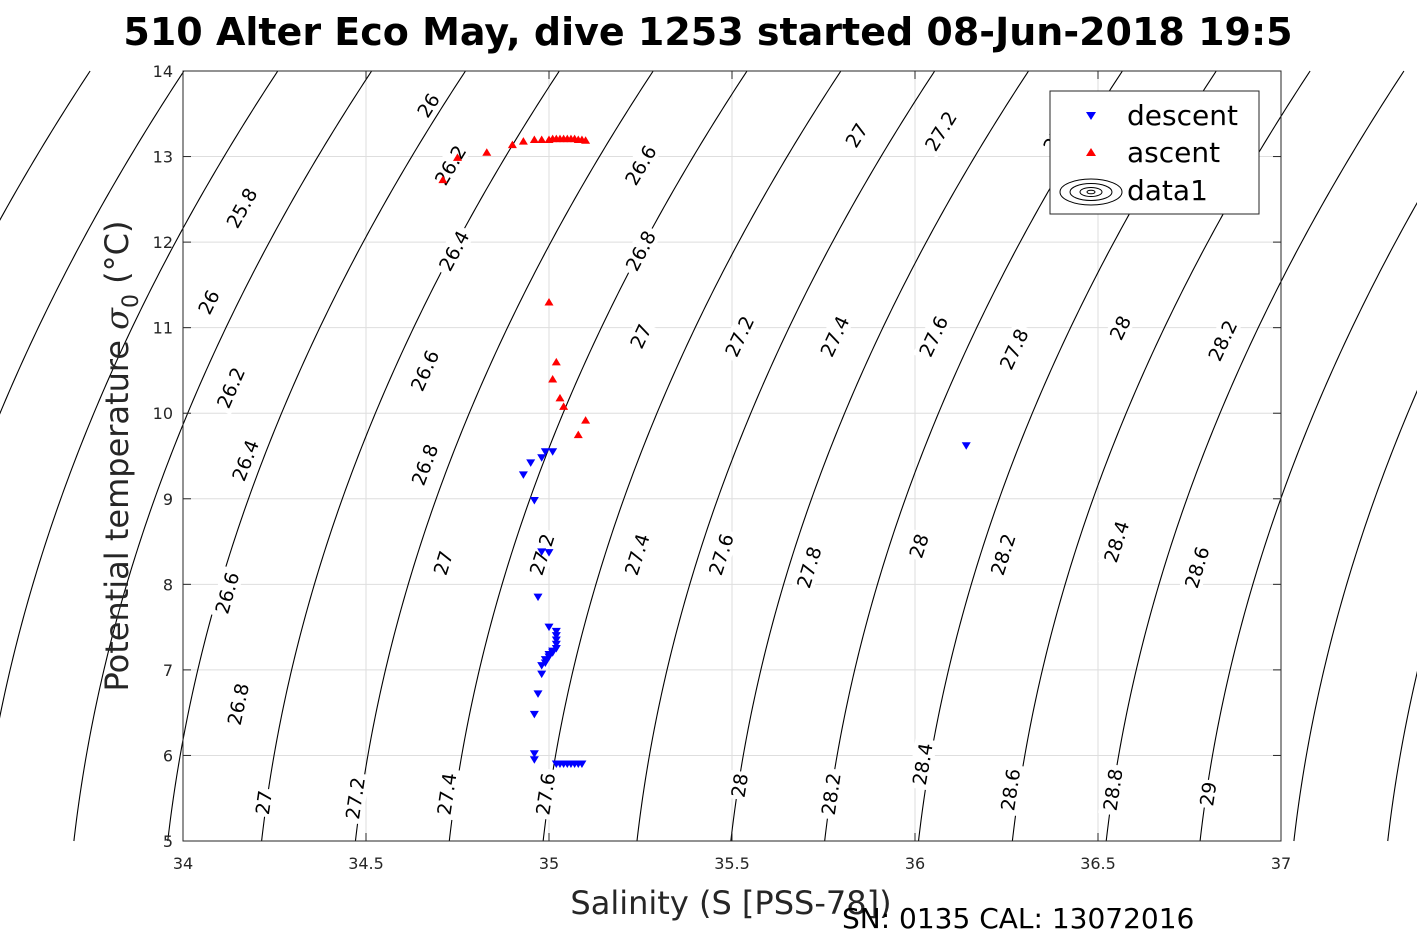  I want to click on x-tick-label: 34.5, so click(366, 863).